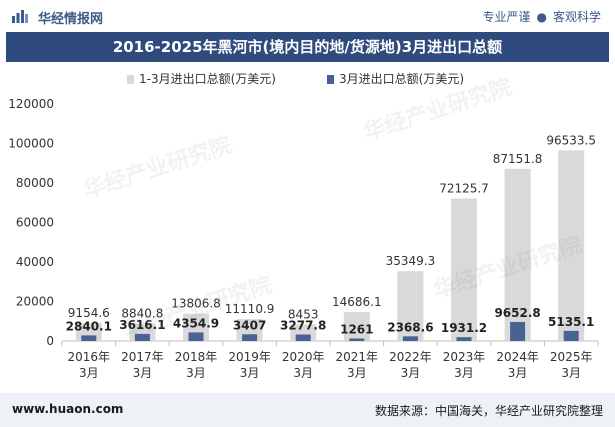 The image size is (615, 427). What do you see at coordinates (411, 261) in the screenshot?
I see `data-label-total: 35349.3` at bounding box center [411, 261].